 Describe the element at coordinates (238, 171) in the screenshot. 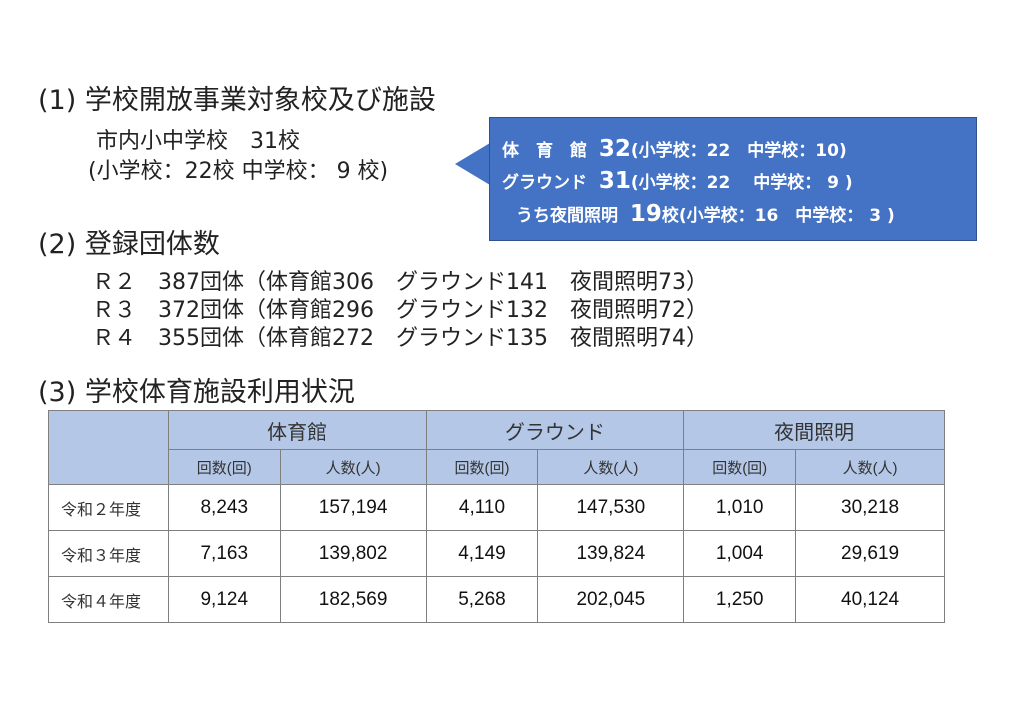

I see `section1-line2: (小学校：22校 中学校： 9 校)` at that location.